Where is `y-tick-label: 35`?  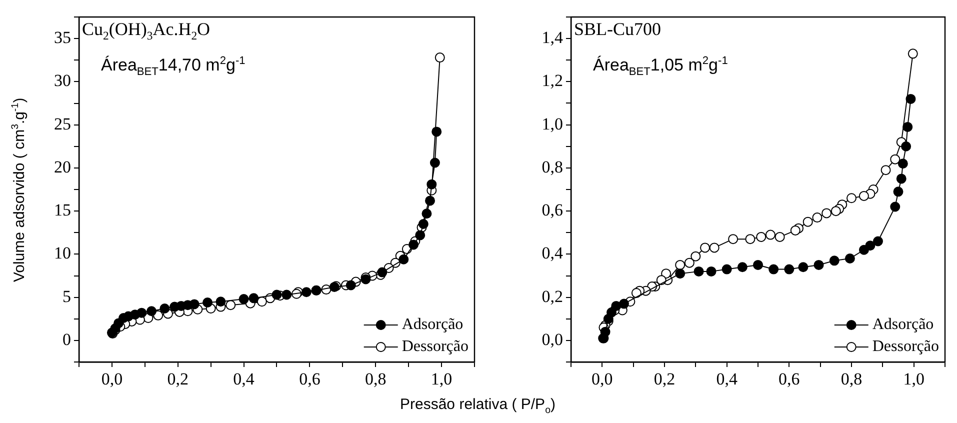
y-tick-label: 35 is located at coordinates (62, 38).